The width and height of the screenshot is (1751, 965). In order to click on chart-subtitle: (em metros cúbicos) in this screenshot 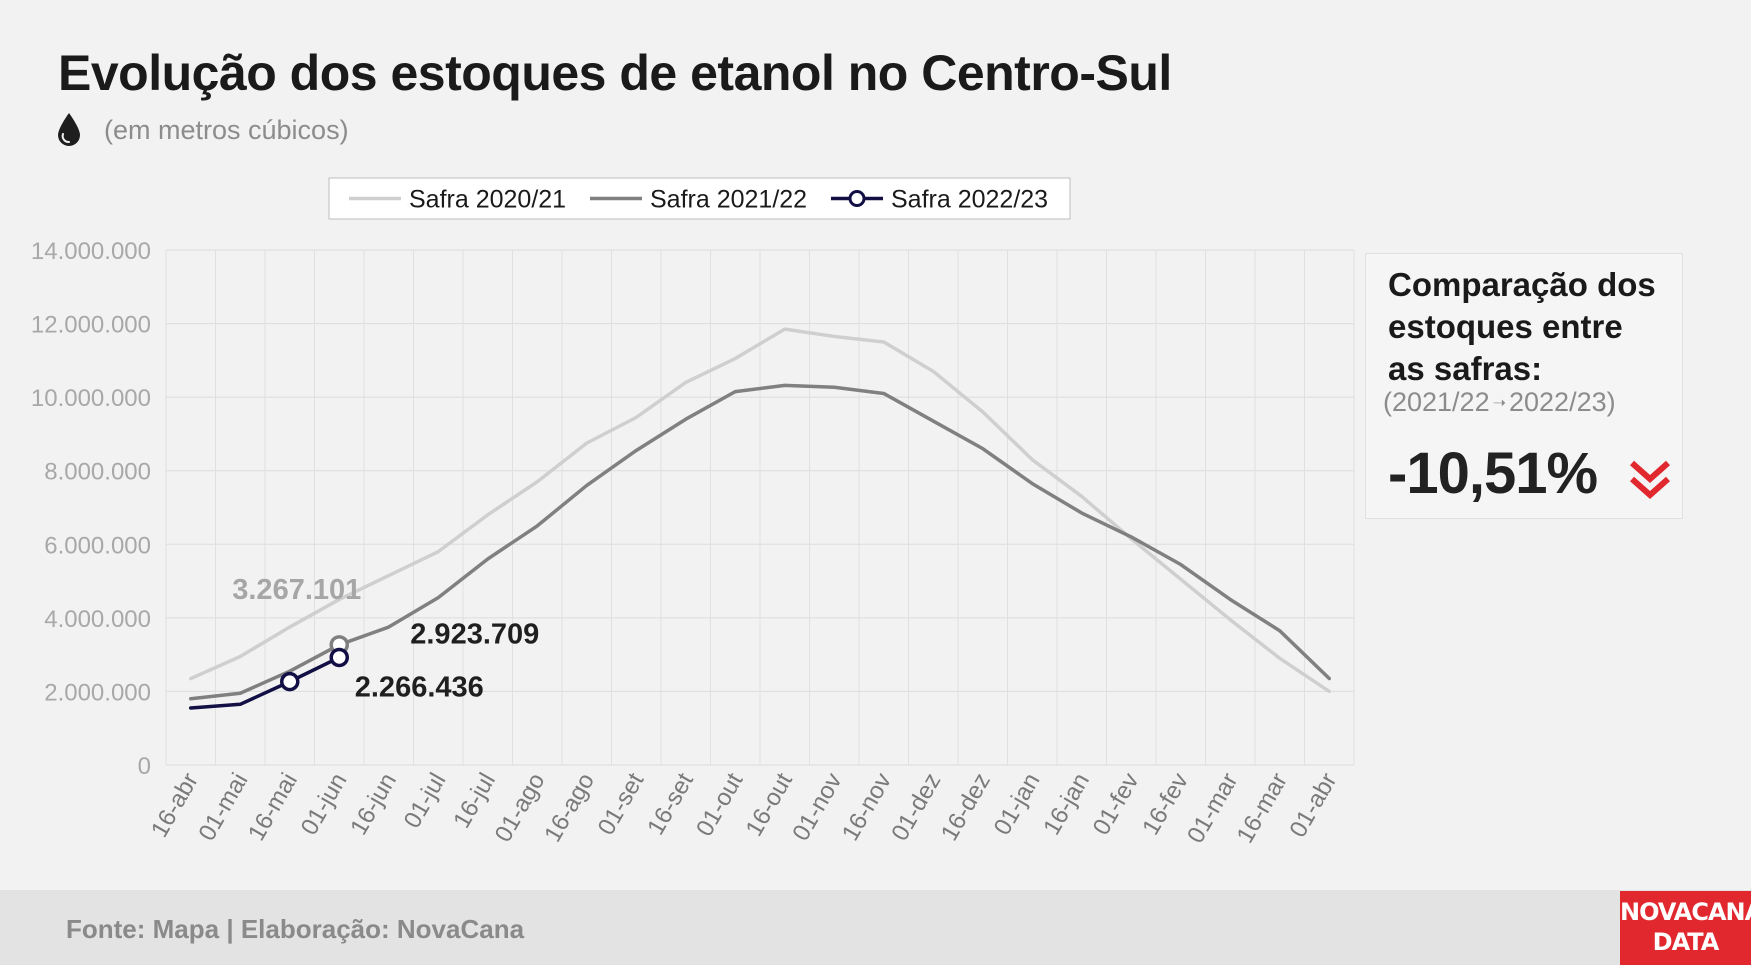, I will do `click(202, 130)`.